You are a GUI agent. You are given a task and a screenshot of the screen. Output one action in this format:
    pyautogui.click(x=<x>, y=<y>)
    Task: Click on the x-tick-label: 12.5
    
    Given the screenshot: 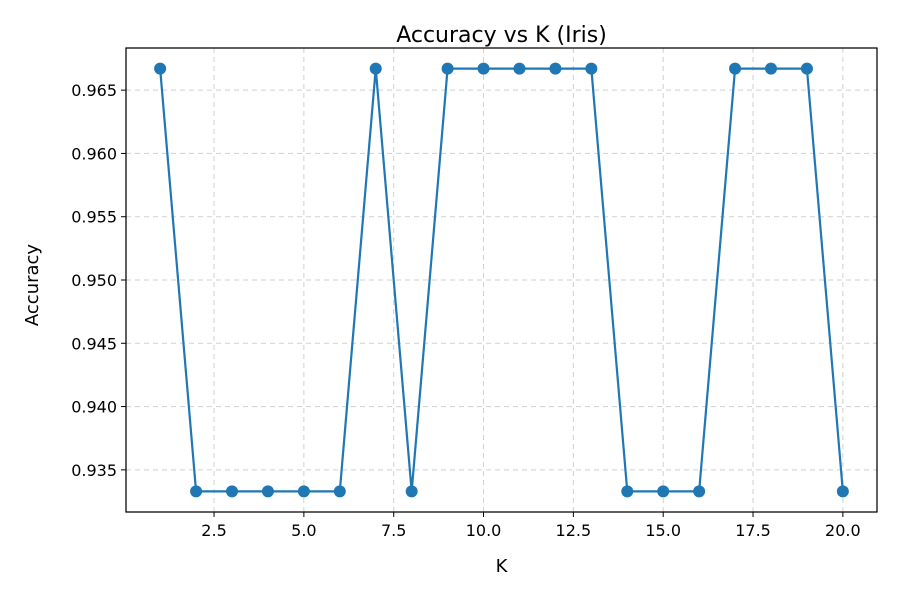 What is the action you would take?
    pyautogui.click(x=574, y=530)
    